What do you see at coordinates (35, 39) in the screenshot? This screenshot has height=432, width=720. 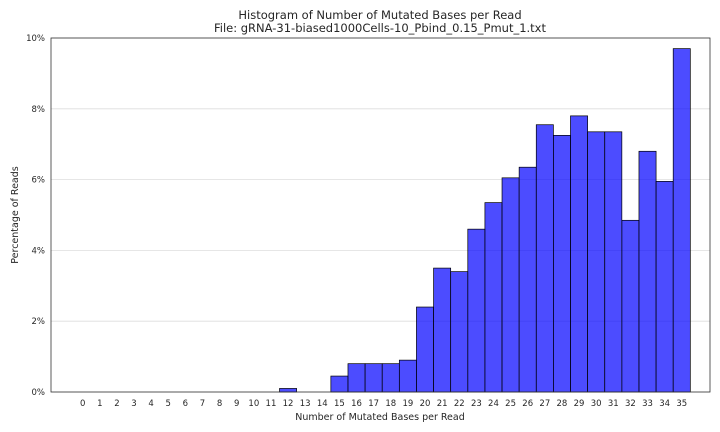 I see `y-tick-label: 10%` at bounding box center [35, 39].